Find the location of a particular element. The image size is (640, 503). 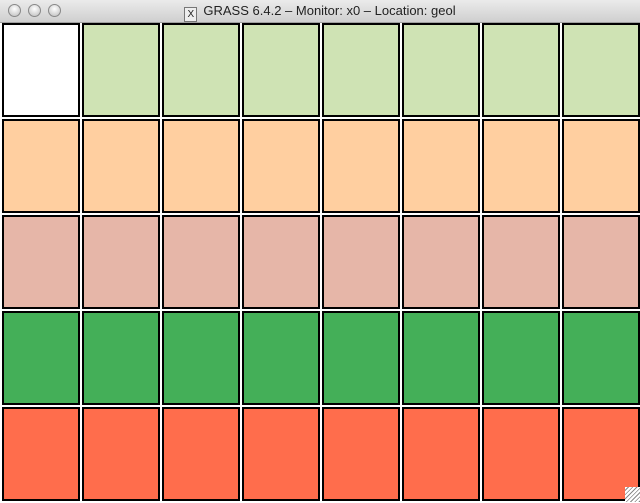

color-cell-r2-c1 is located at coordinates (41, 166).